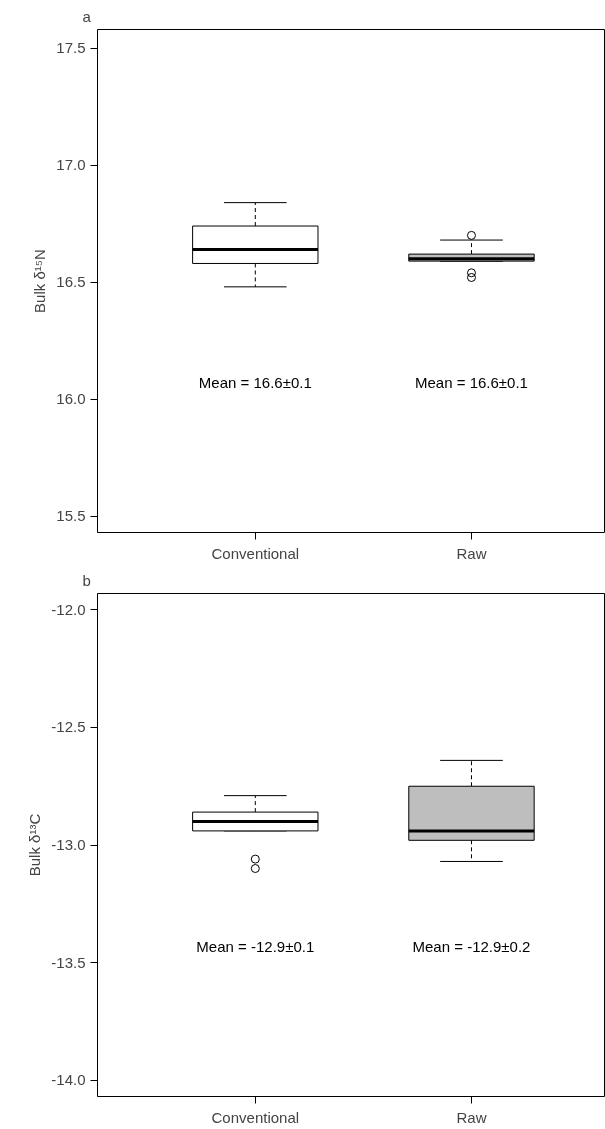 Image resolution: width=605 pixels, height=1129 pixels. I want to click on y-tick-label: -13.5, so click(68, 962).